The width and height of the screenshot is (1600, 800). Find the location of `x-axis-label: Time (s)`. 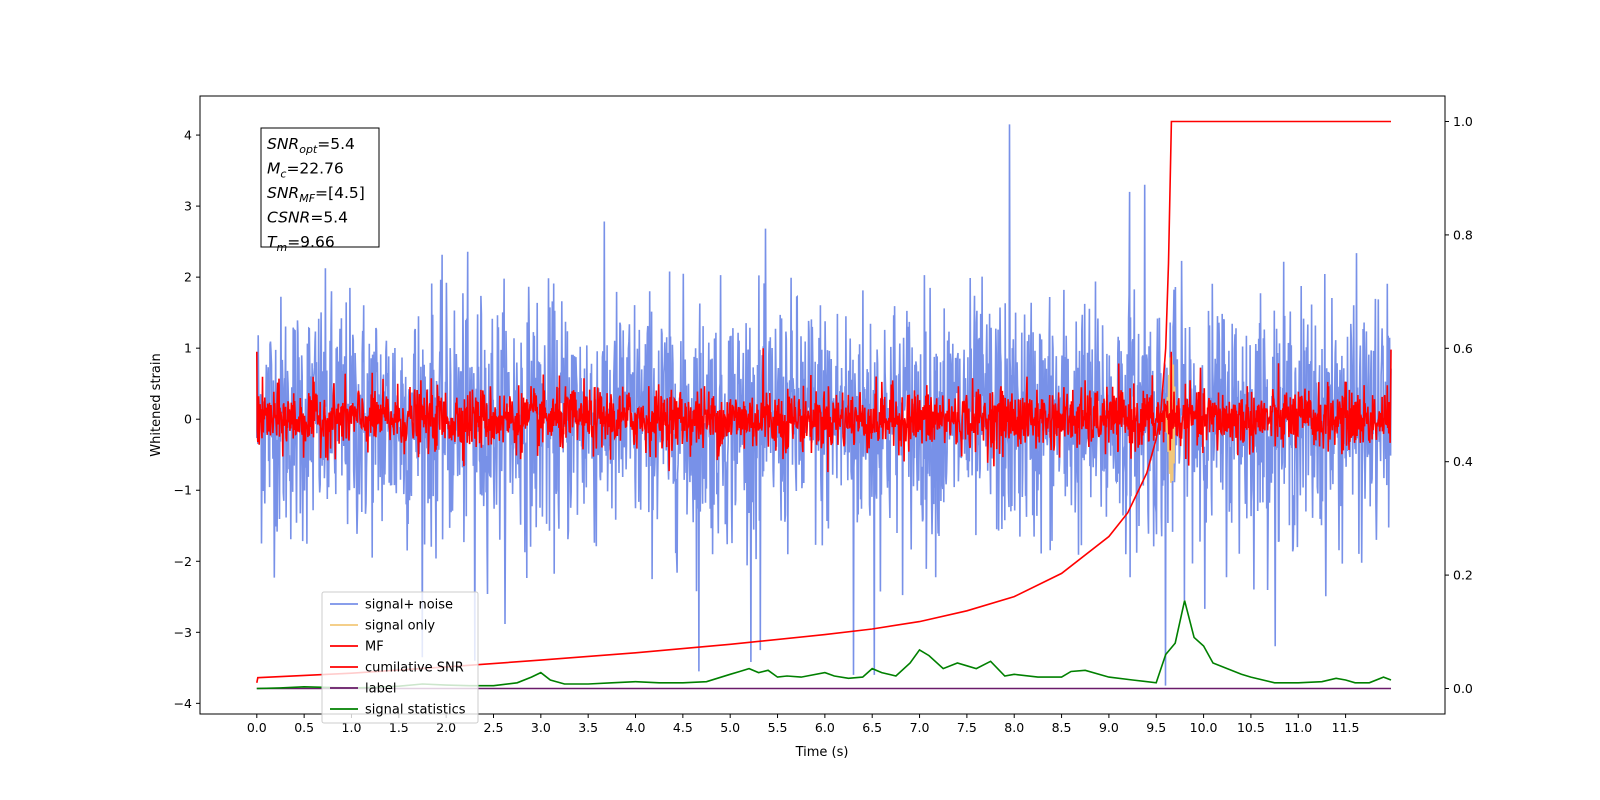

x-axis-label: Time (s) is located at coordinates (822, 752).